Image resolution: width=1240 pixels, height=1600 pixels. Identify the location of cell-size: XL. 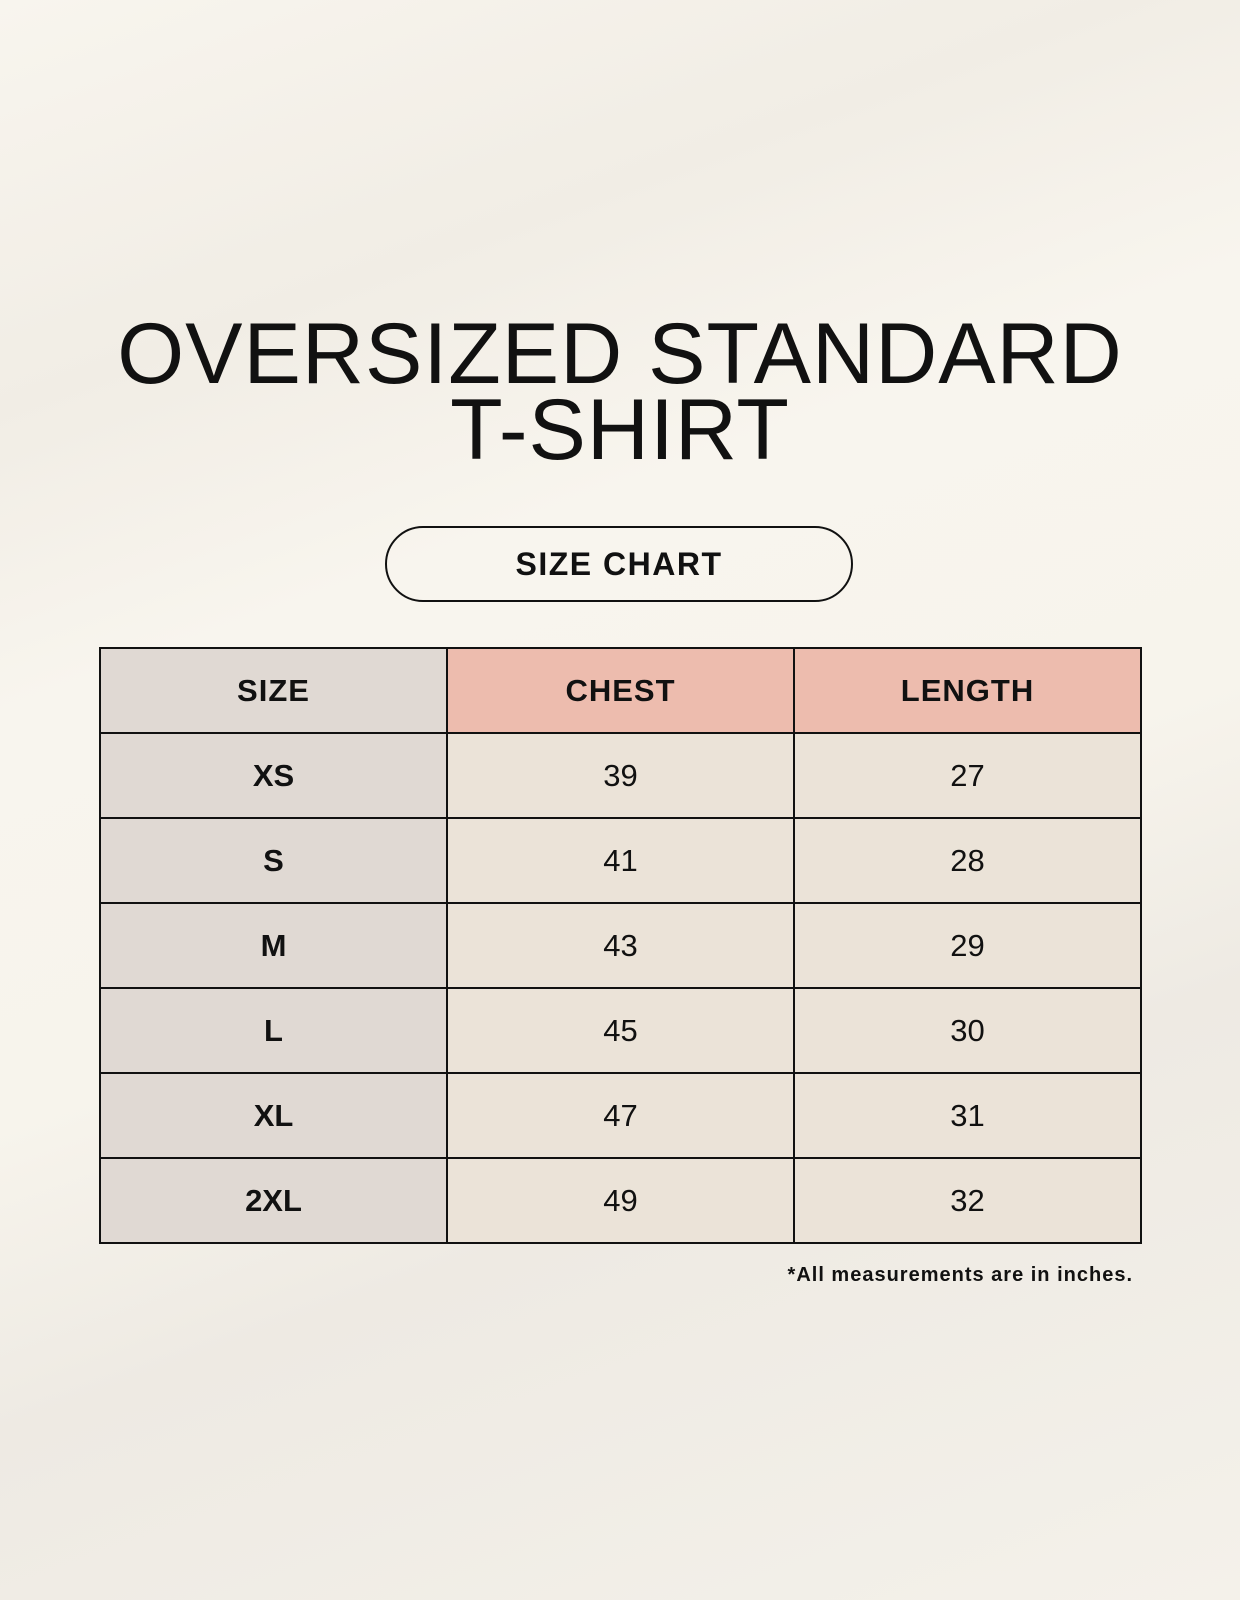
(273, 1115).